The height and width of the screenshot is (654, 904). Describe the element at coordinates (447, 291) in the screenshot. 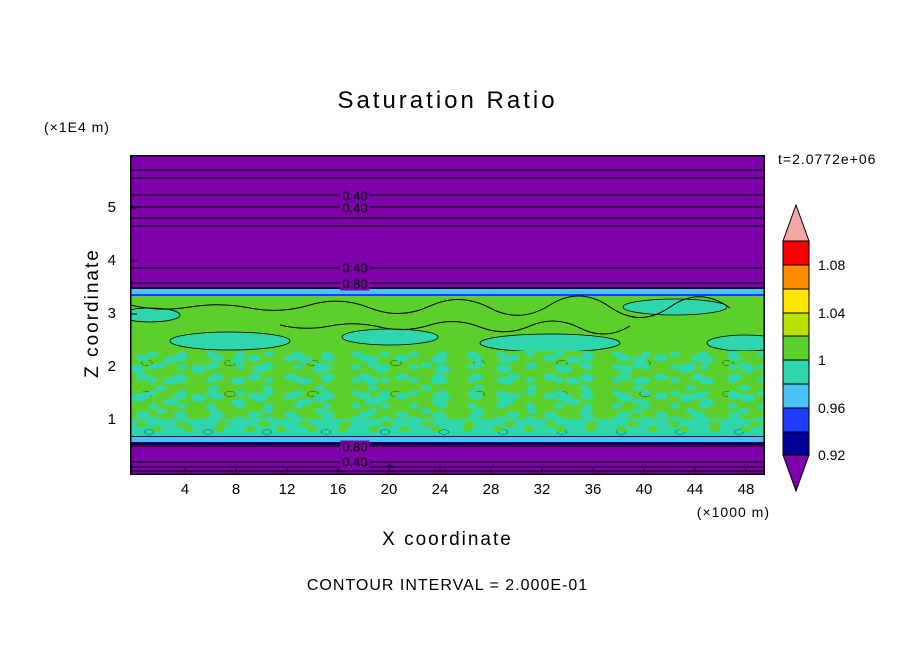

I see `band-top-cyan-strip` at that location.